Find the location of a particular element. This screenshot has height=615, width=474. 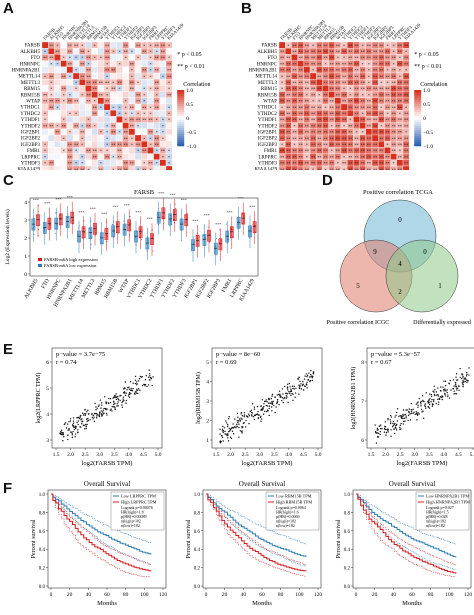

x-tick-label: 2.5 is located at coordinates (85, 455).